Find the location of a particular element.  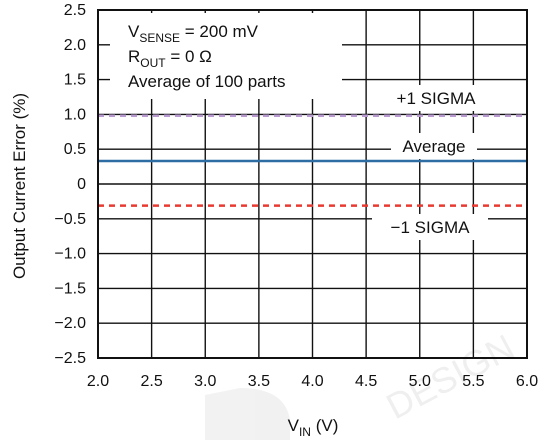

x-axis-label-main: V is located at coordinates (294, 425).